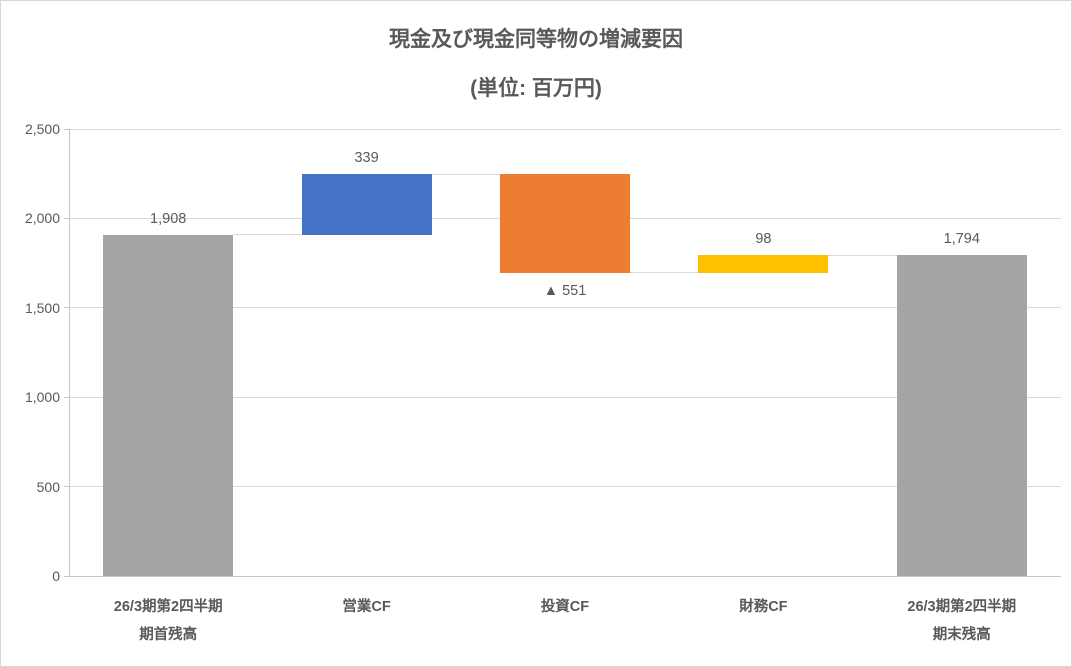  I want to click on bar-ending-balance, so click(961, 415).